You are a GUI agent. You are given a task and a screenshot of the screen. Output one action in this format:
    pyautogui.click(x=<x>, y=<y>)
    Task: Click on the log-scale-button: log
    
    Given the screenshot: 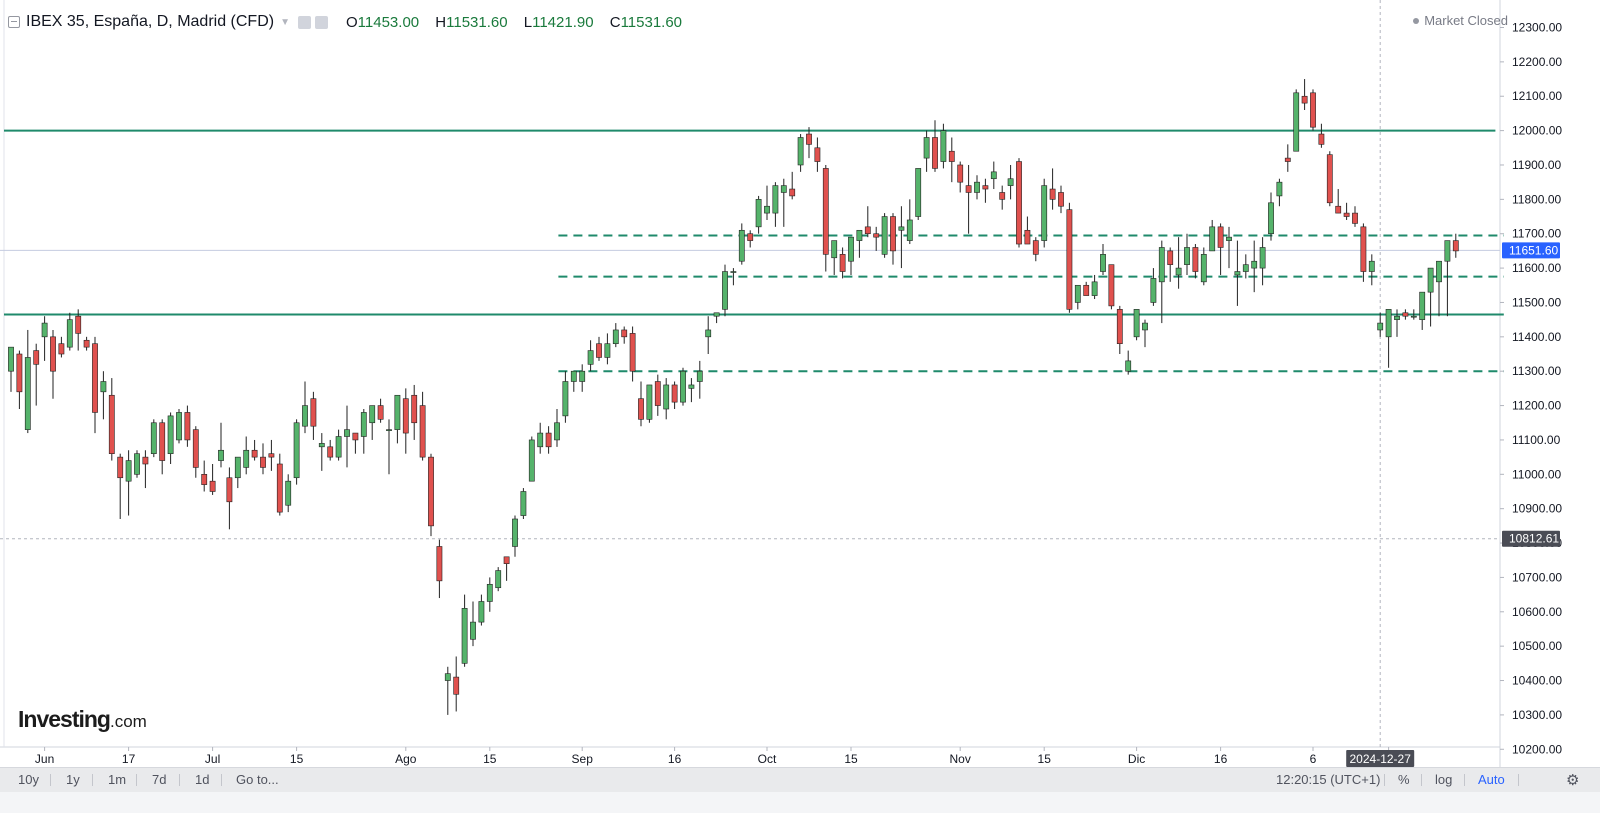 What is the action you would take?
    pyautogui.click(x=1444, y=779)
    